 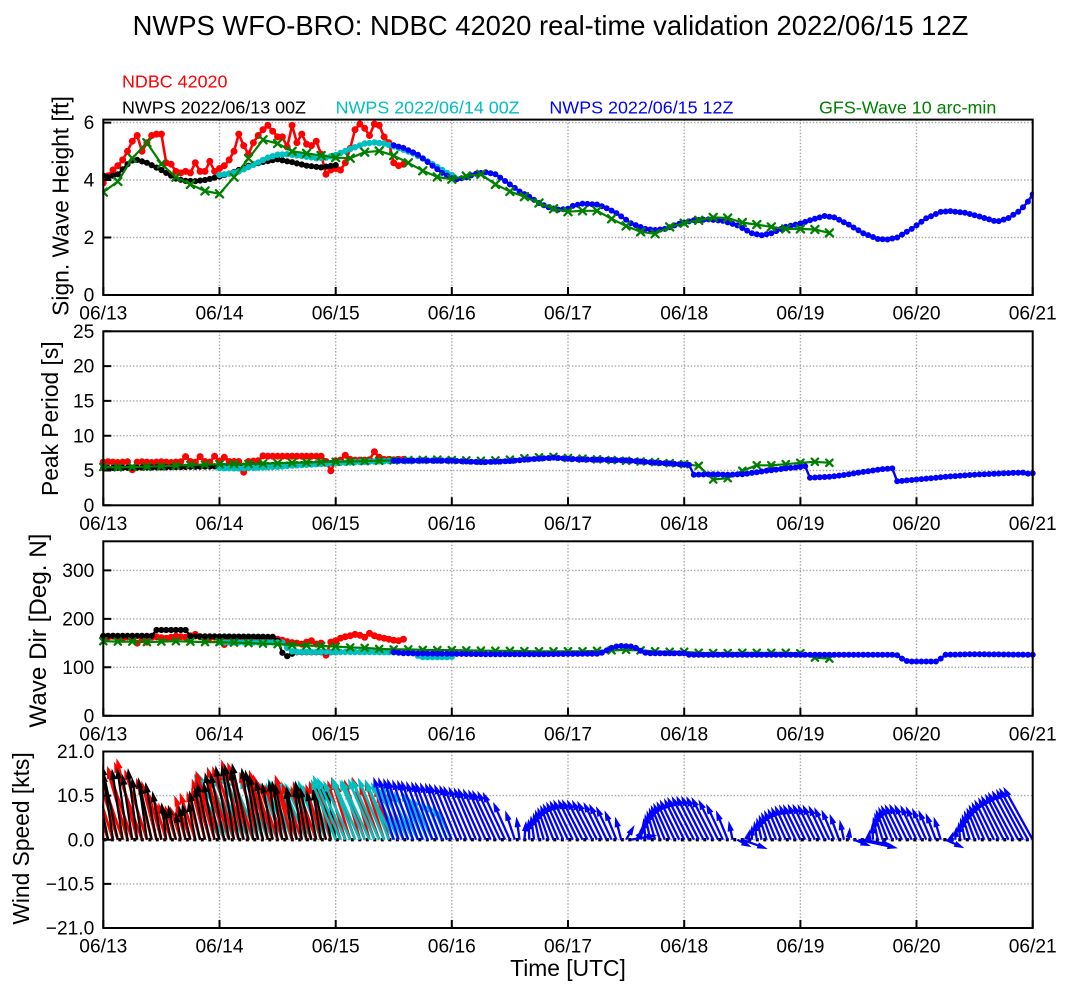 I want to click on svg-text: NWPS 2022/06/13 00Z, so click(x=214, y=107).